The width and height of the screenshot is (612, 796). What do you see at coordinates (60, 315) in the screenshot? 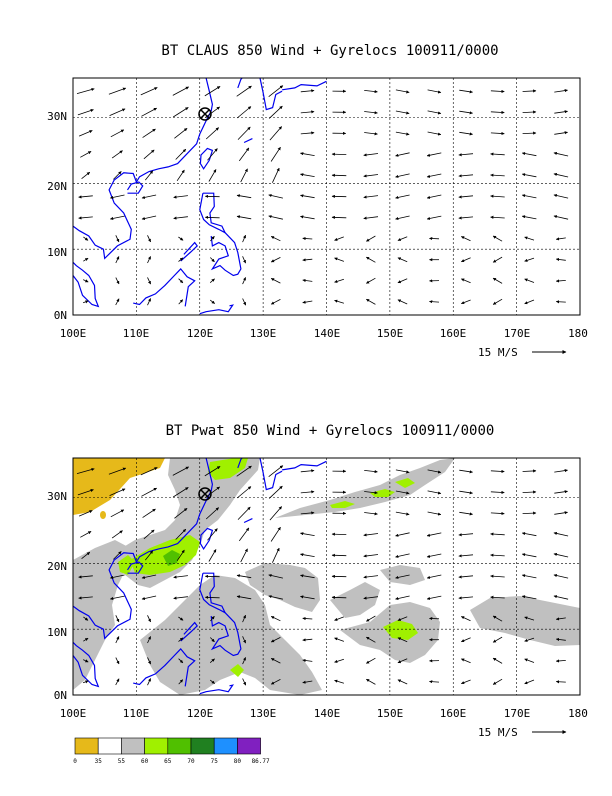
I see `y-tick: 0N` at bounding box center [60, 315].